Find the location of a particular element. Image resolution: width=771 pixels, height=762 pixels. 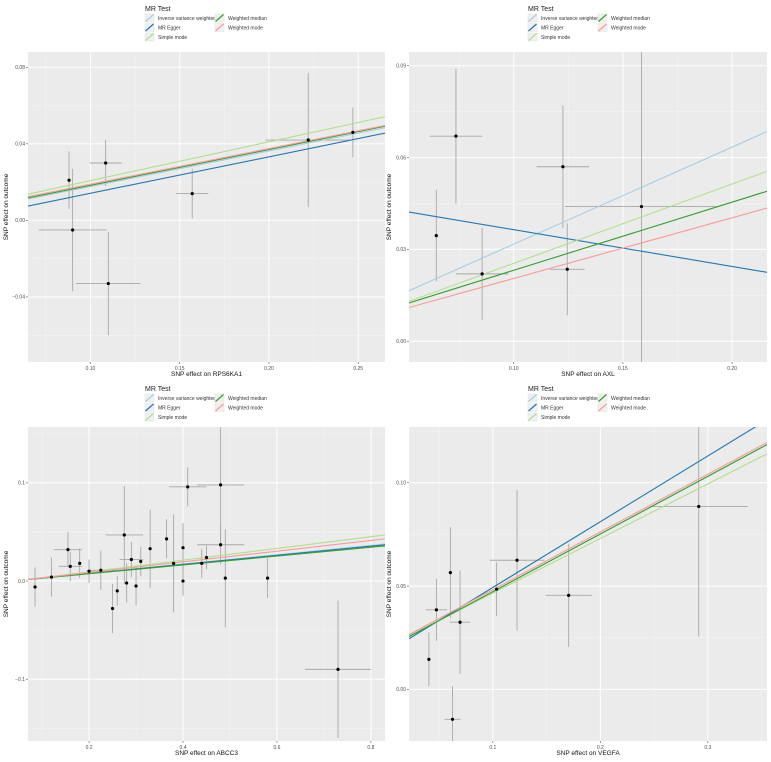

x-tick-label: 0.10 is located at coordinates (514, 369).